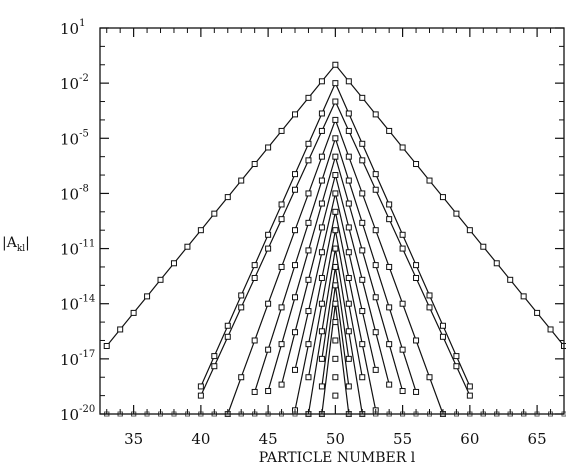  Describe the element at coordinates (469, 439) in the screenshot. I see `x-tick-label: 60` at that location.